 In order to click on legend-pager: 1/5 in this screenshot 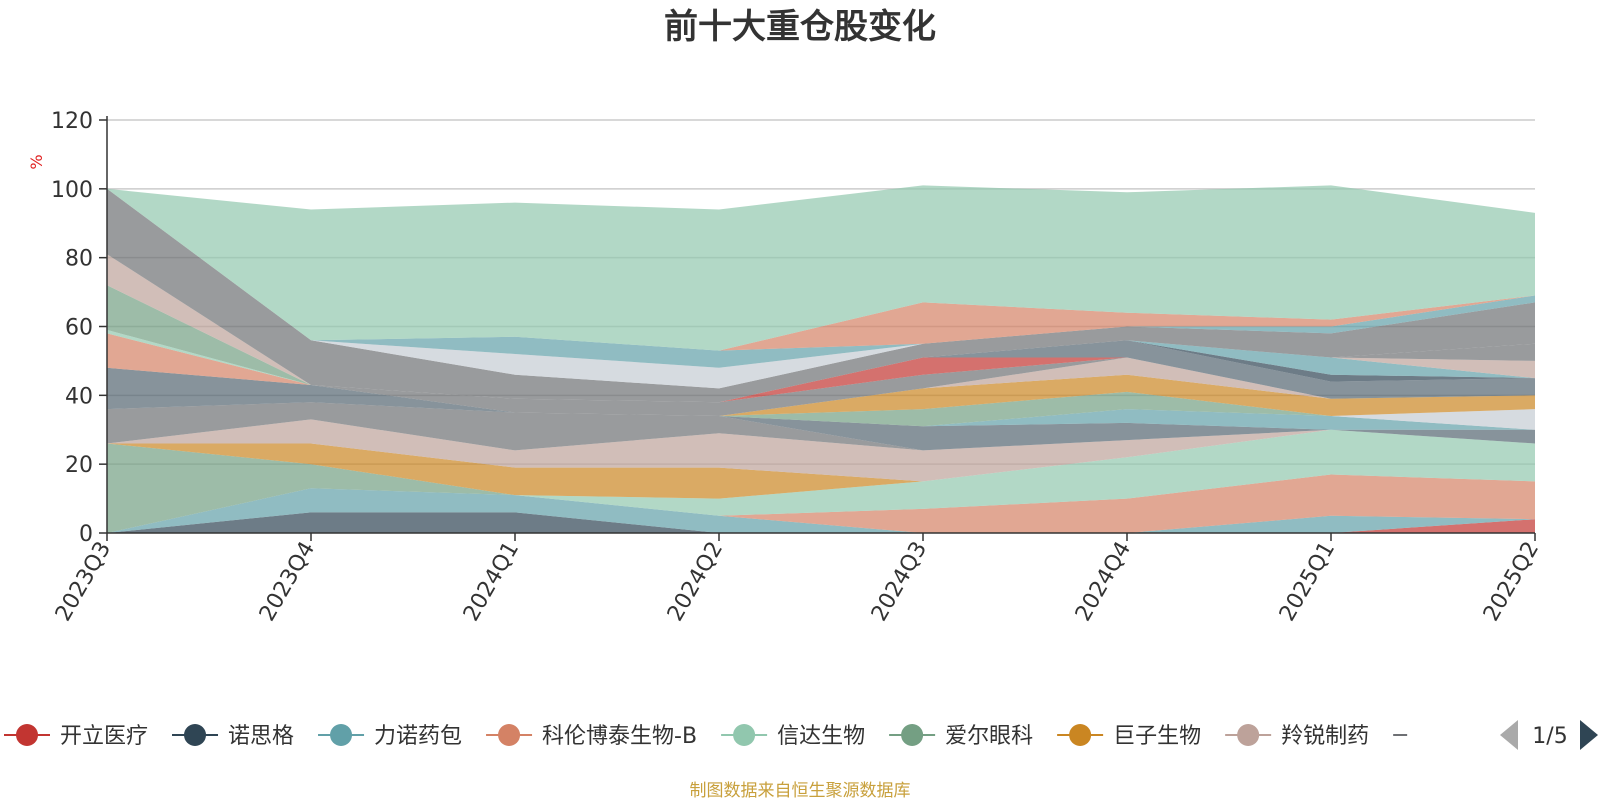, I will do `click(1549, 735)`.